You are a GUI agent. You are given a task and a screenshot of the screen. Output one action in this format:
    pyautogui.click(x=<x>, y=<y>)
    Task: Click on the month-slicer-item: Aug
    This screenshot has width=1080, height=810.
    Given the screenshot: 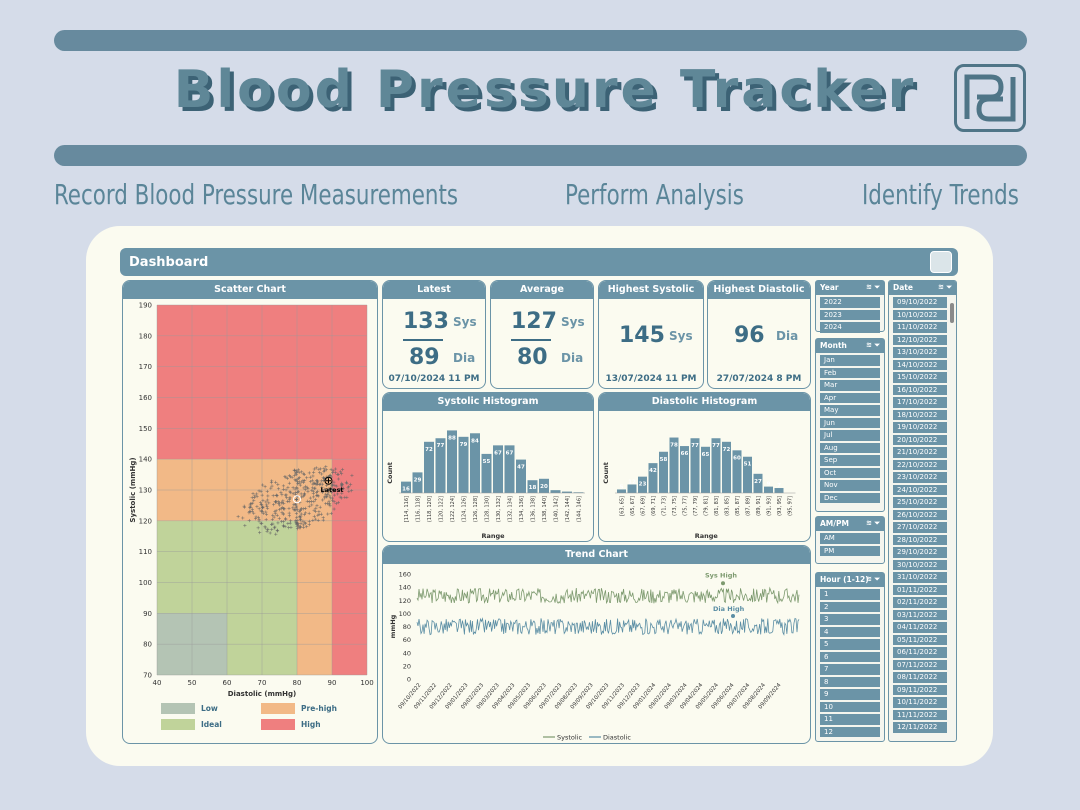 What is the action you would take?
    pyautogui.click(x=850, y=447)
    